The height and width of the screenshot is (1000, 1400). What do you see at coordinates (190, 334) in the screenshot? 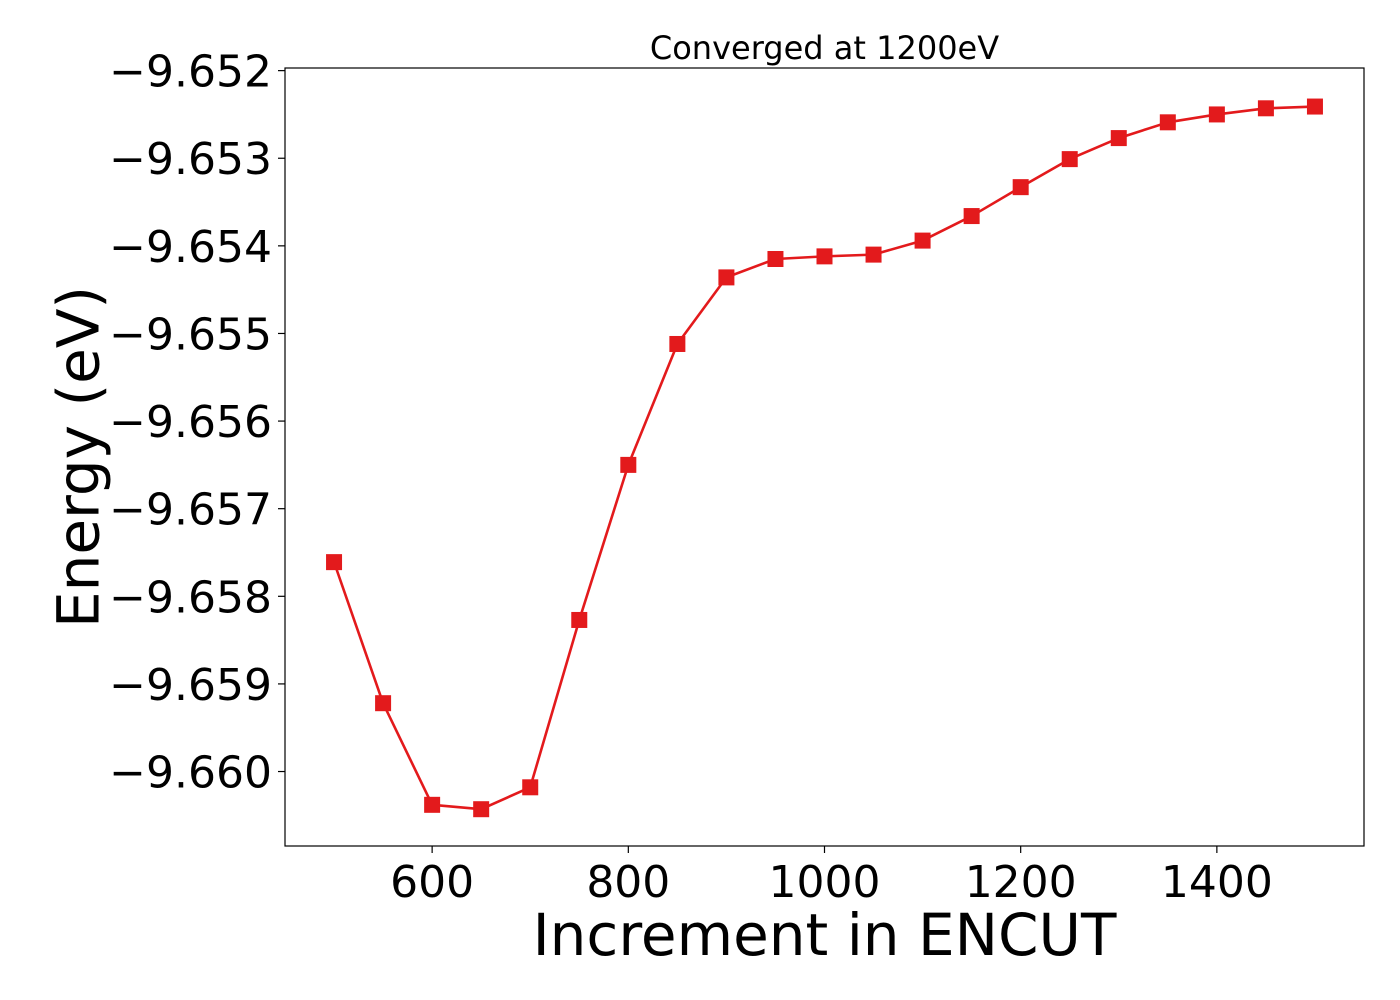
I see `y-tick-label: −9.655` at bounding box center [190, 334].